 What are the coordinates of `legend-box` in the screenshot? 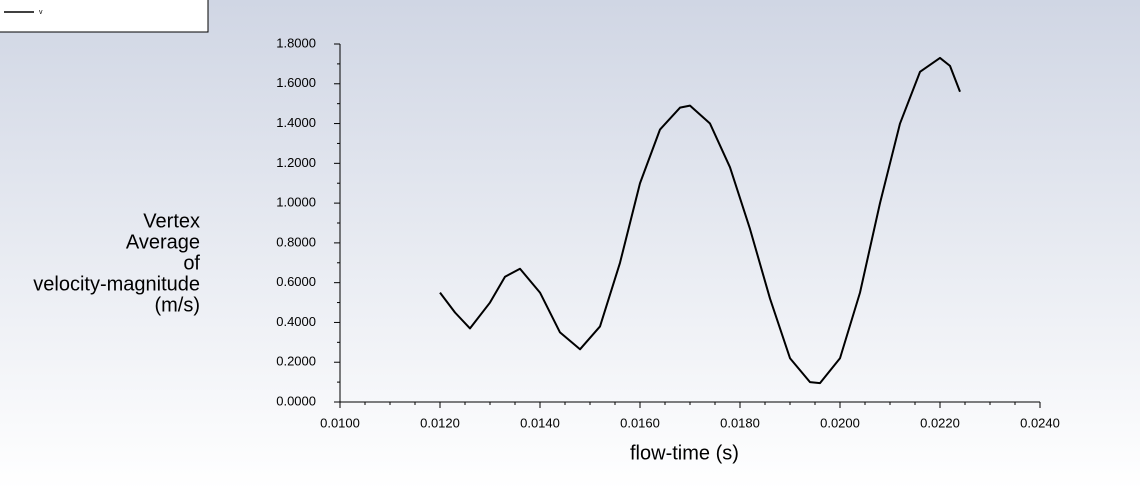 It's located at (104, 16).